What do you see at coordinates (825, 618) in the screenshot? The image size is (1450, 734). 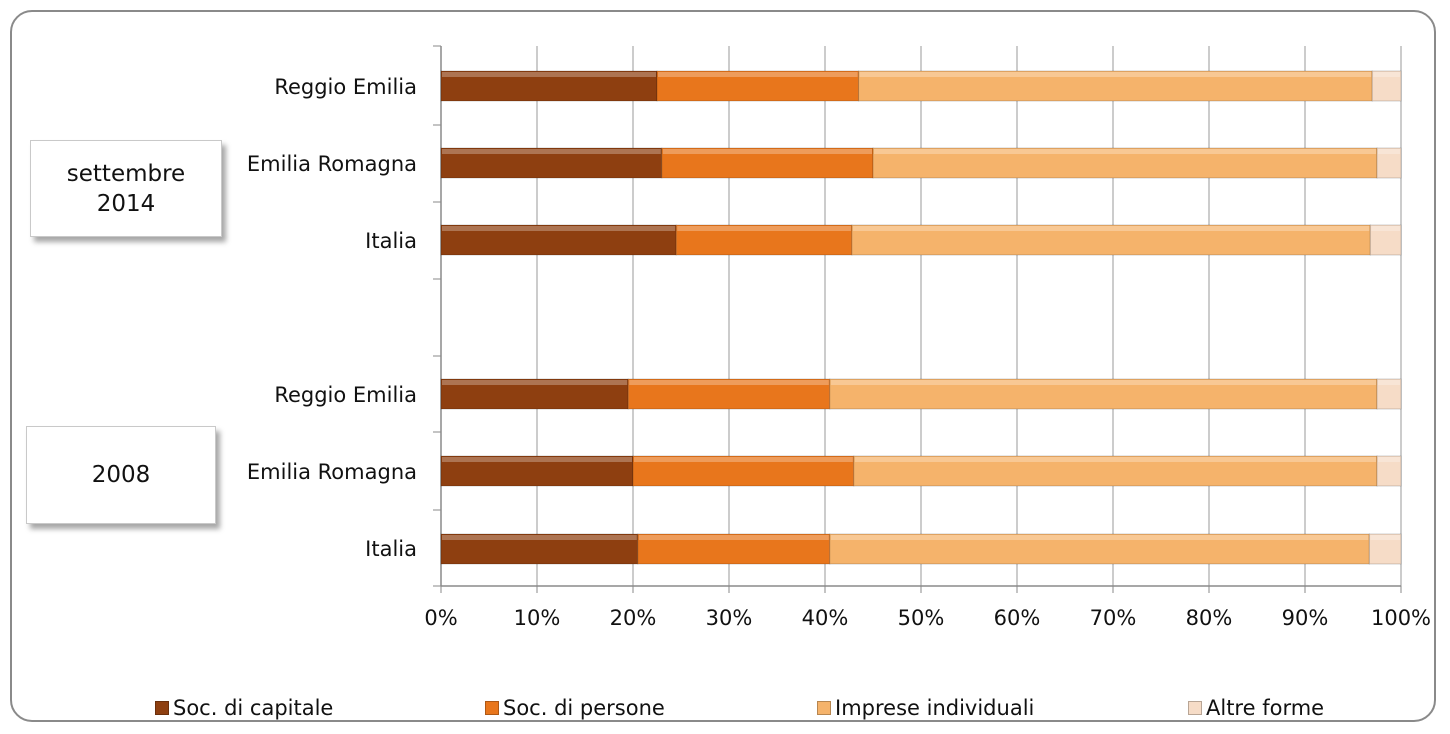 I see `x-tick-label: 40%` at bounding box center [825, 618].